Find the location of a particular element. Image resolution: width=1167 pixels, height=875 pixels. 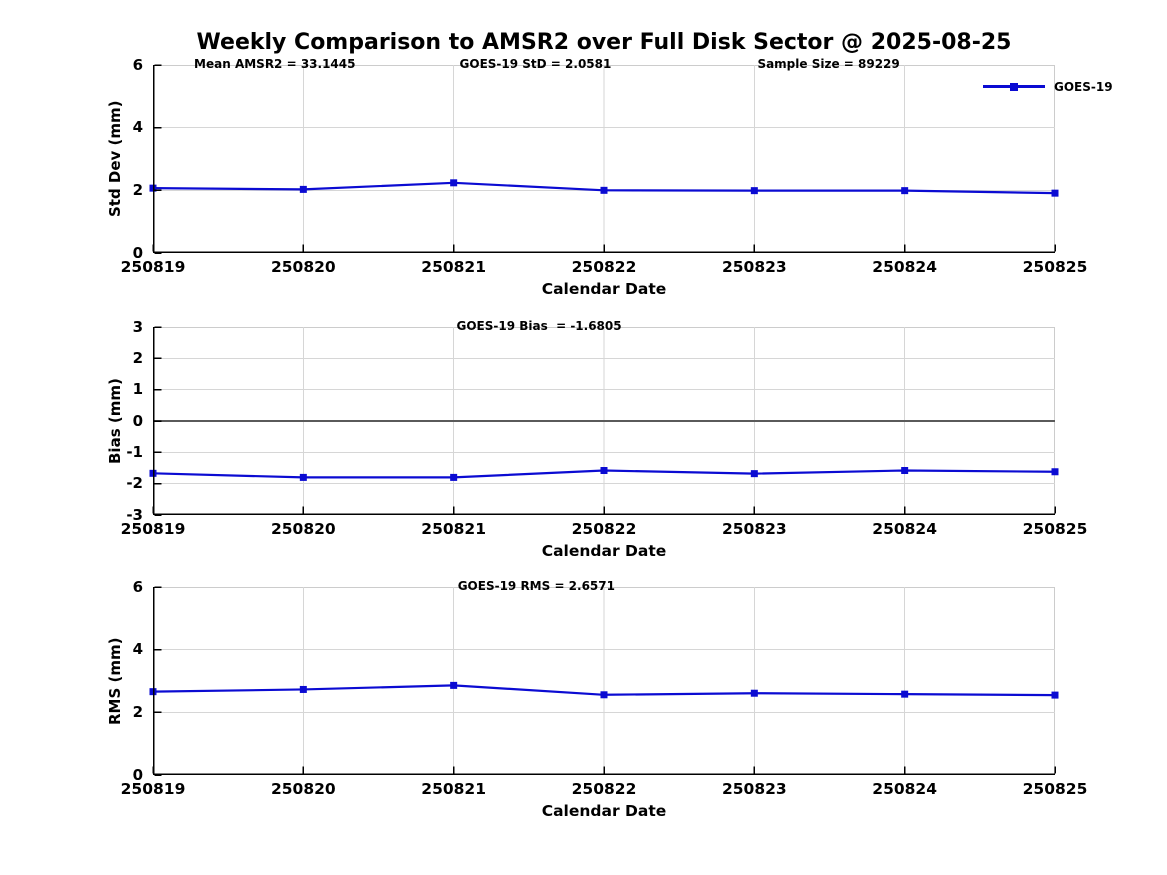

bias-xtick-label: 250819 is located at coordinates (153, 529).